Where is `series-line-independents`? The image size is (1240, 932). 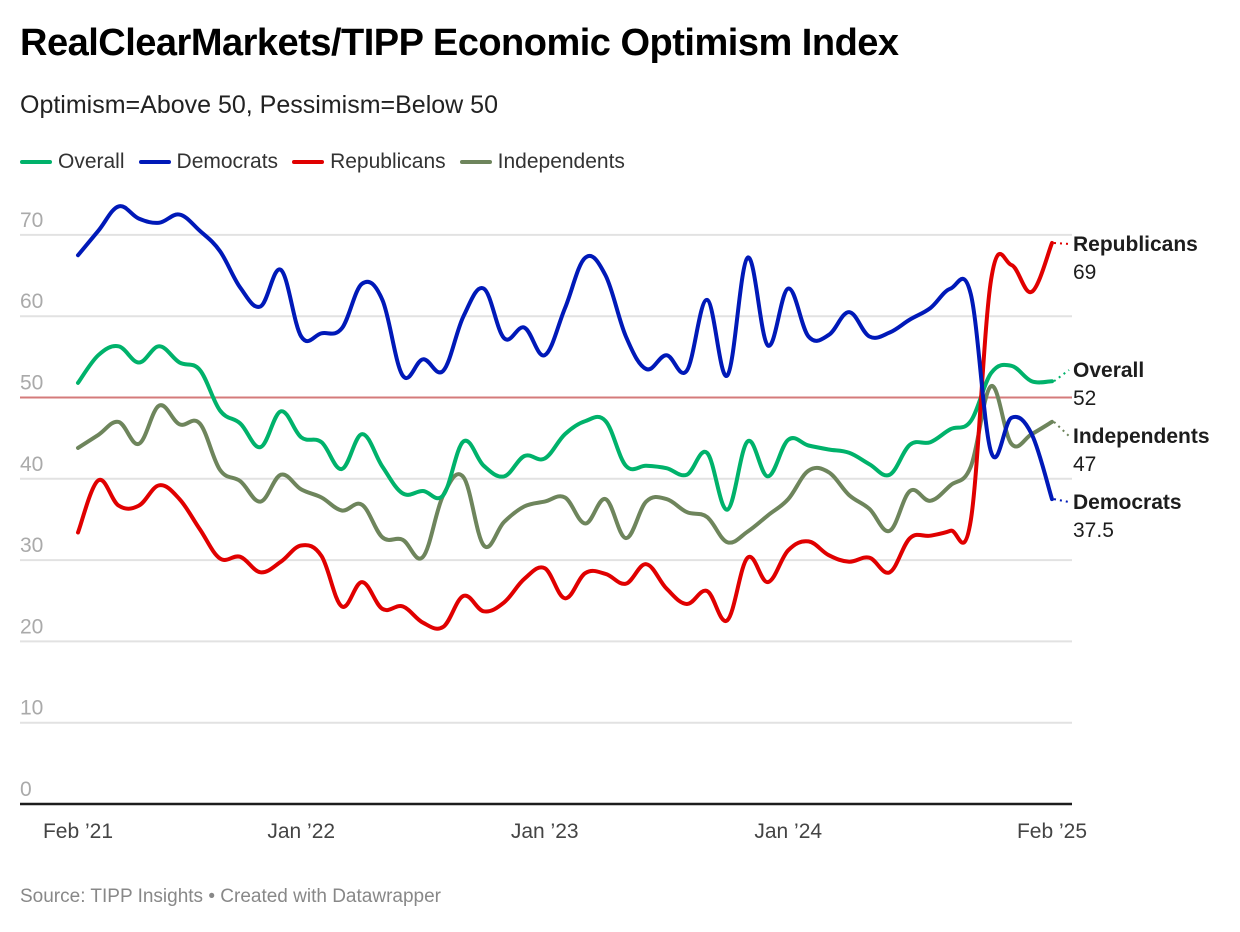 series-line-independents is located at coordinates (565, 472).